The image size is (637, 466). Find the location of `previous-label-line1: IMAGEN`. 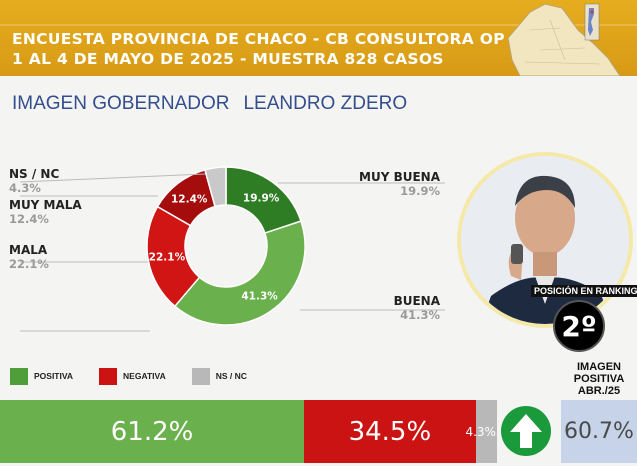

previous-label-line1: IMAGEN is located at coordinates (599, 367).